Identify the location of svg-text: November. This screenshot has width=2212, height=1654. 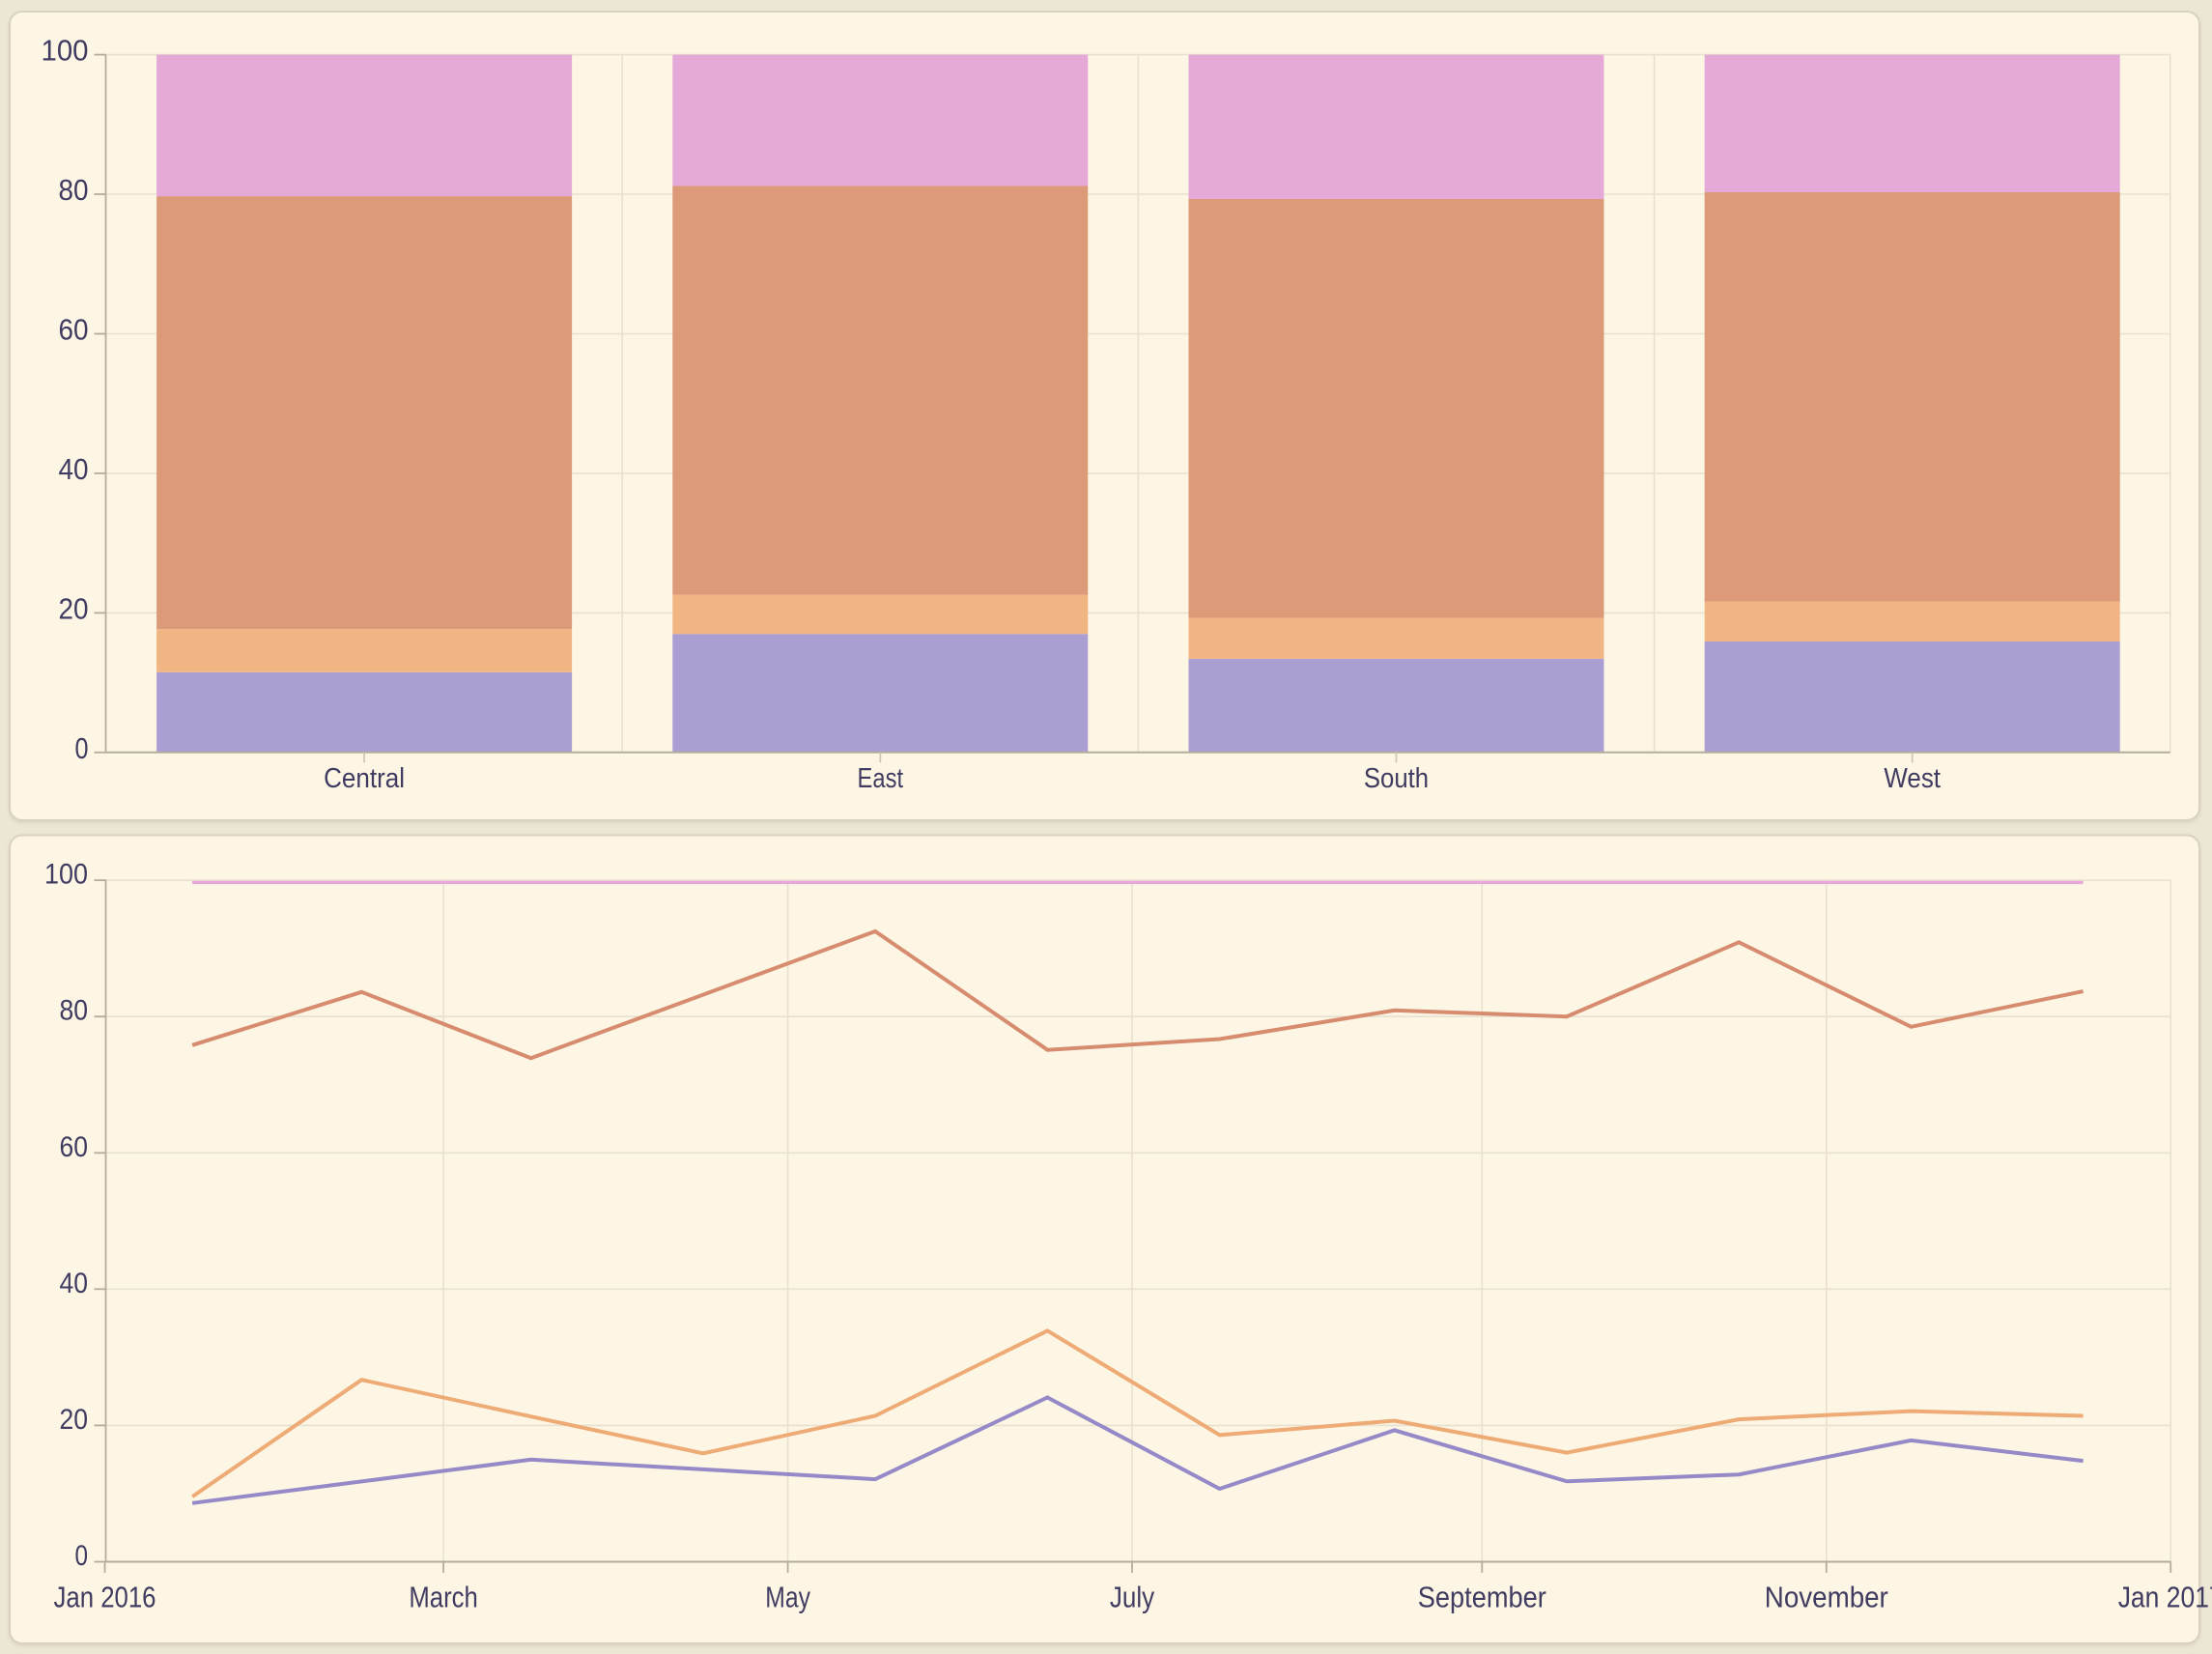
(1826, 1597).